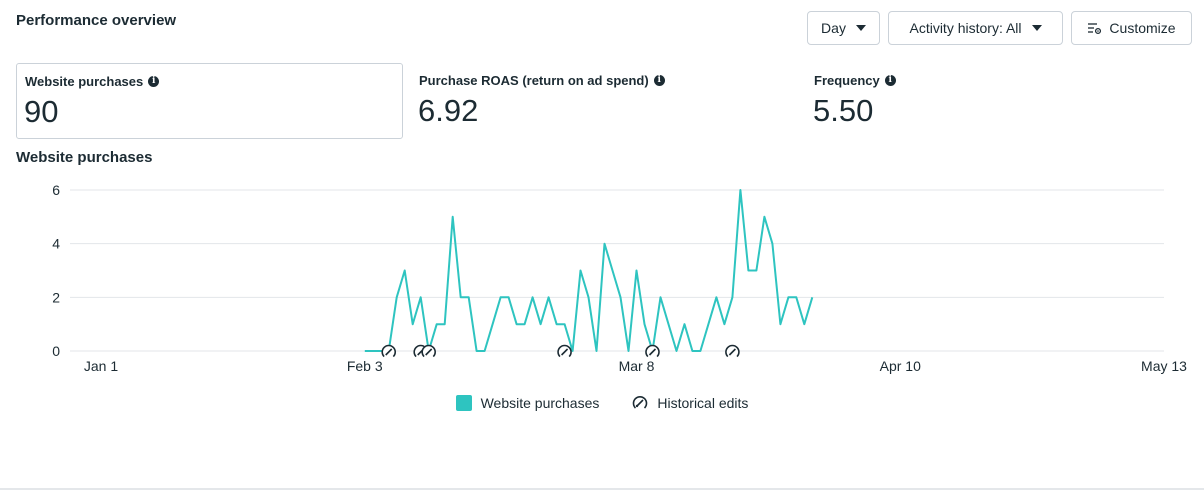 Image resolution: width=1204 pixels, height=490 pixels. I want to click on metric-value: 90, so click(41, 111).